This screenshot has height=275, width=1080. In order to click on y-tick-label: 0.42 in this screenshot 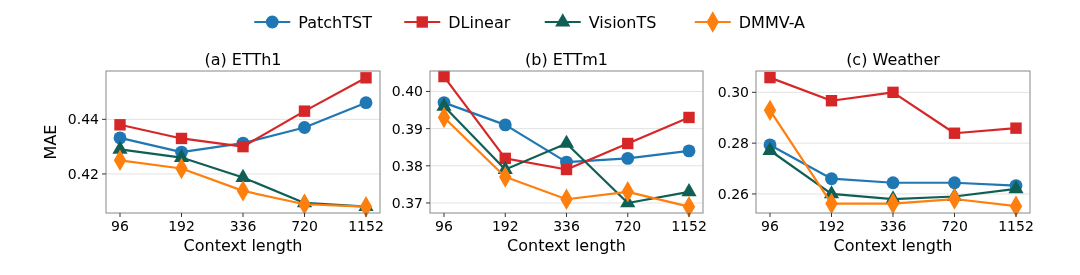, I will do `click(83, 173)`.